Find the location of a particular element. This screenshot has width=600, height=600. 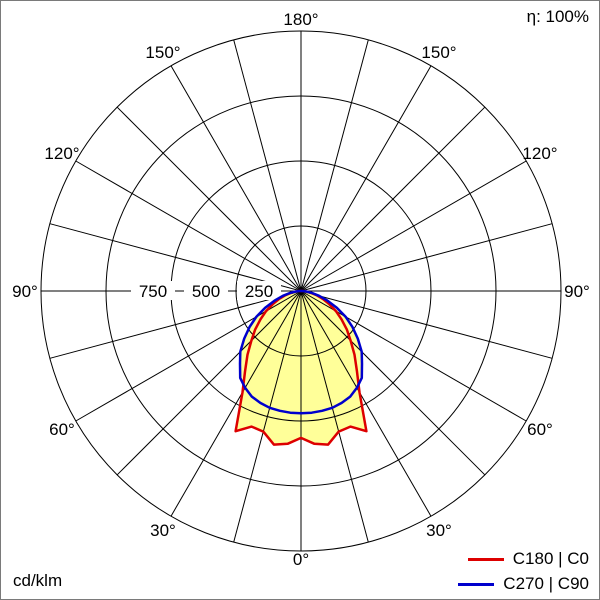

legend-line-red is located at coordinates (485, 559).